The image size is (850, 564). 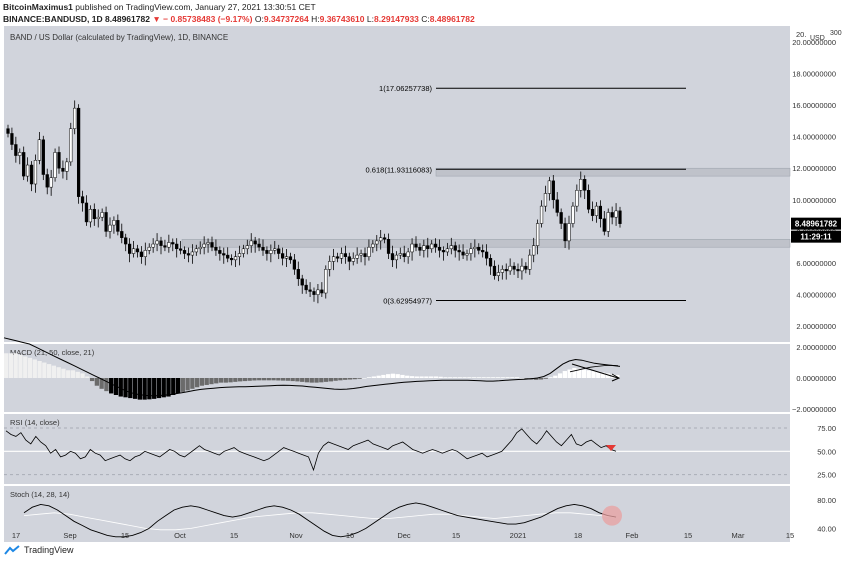 What do you see at coordinates (38, 7) in the screenshot?
I see `author-name: BitcoinMaximus1` at bounding box center [38, 7].